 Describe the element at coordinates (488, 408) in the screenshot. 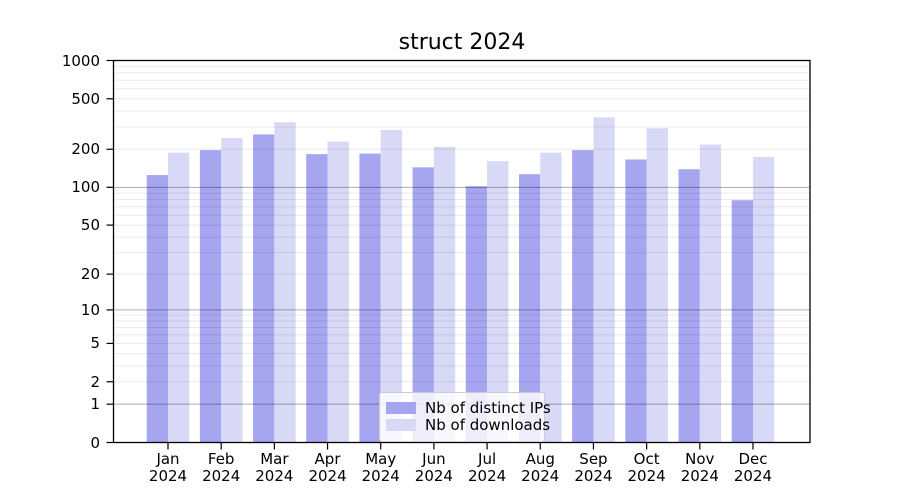

I see `legend-label-distinct-ips: Nb of distinct IPs` at that location.